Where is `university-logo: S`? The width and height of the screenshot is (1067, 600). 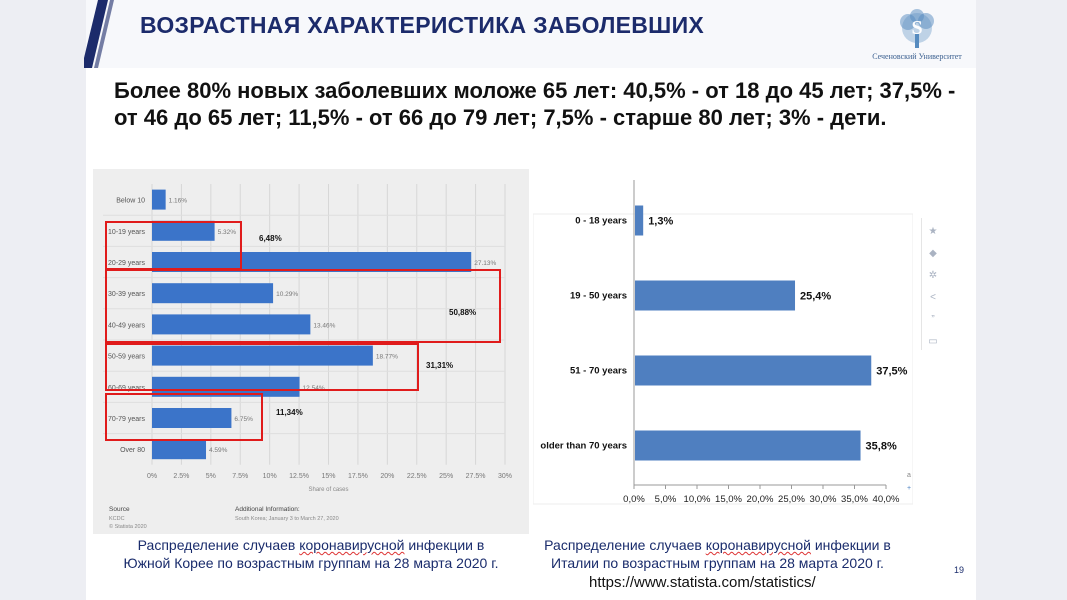 university-logo: S is located at coordinates (917, 28).